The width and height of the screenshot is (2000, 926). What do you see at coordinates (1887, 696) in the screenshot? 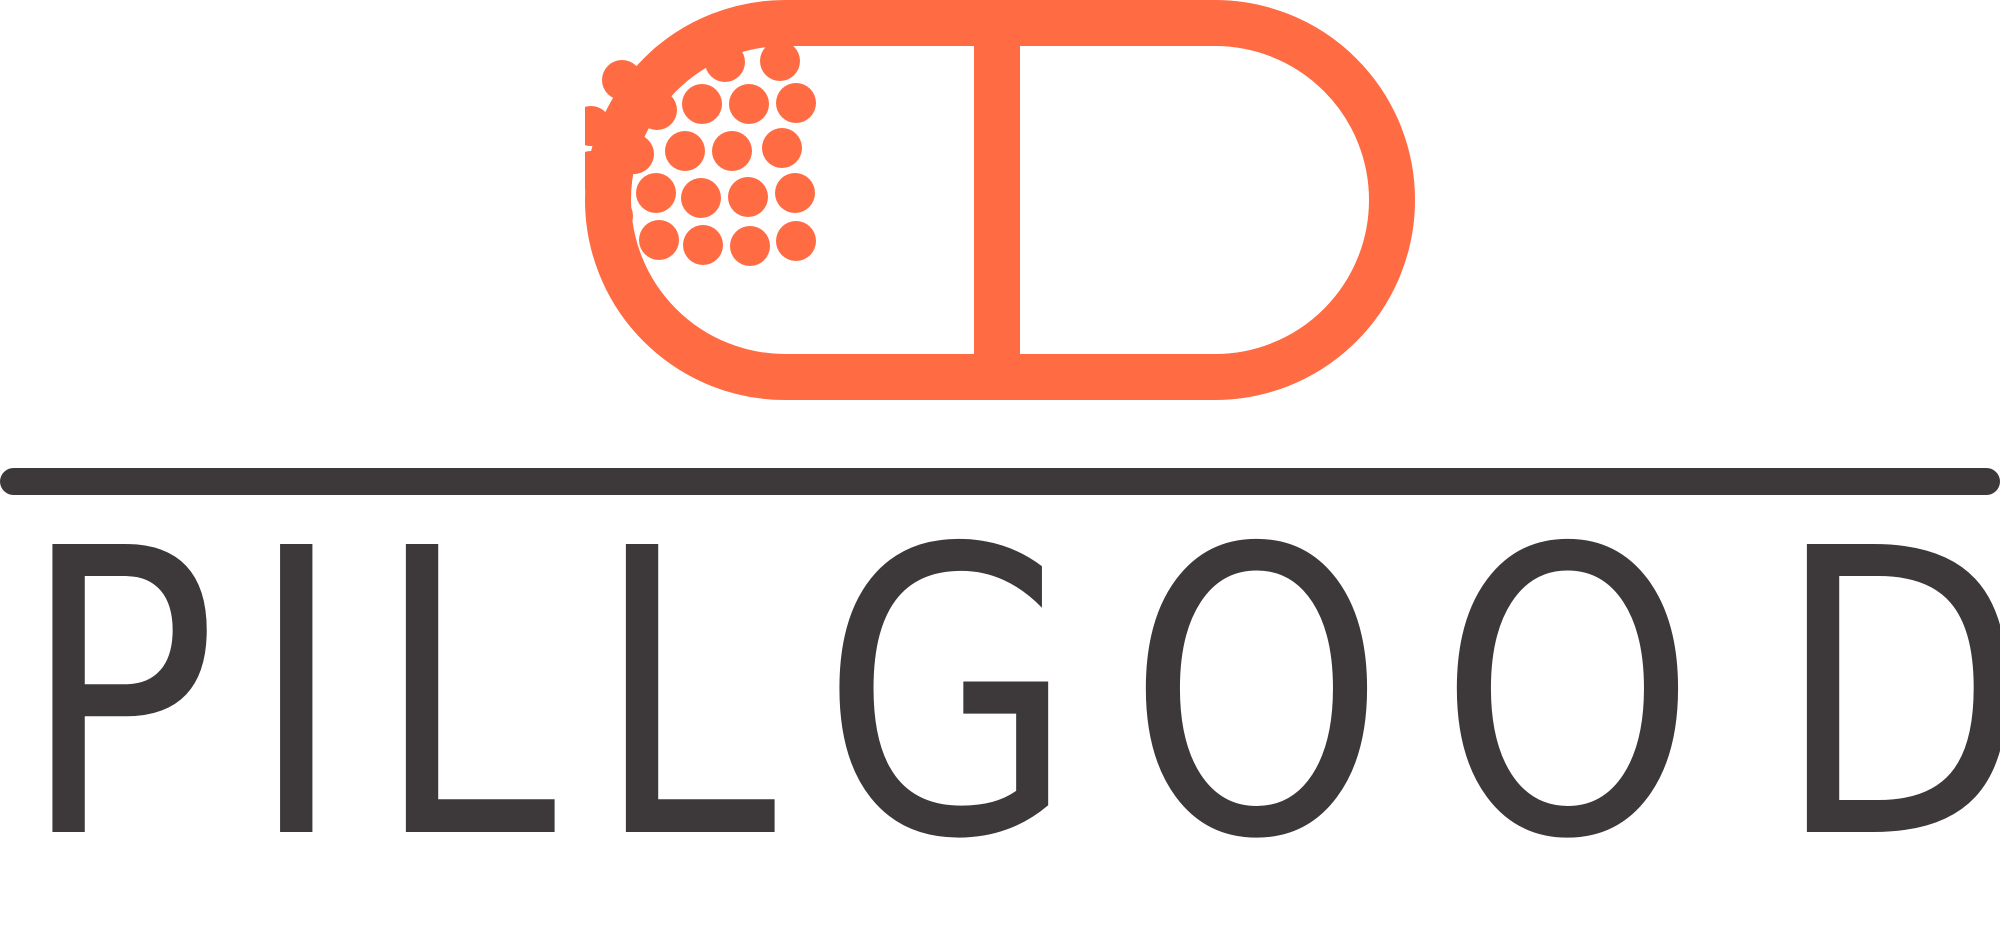
I see `wordmark-letter-d: D` at bounding box center [1887, 696].